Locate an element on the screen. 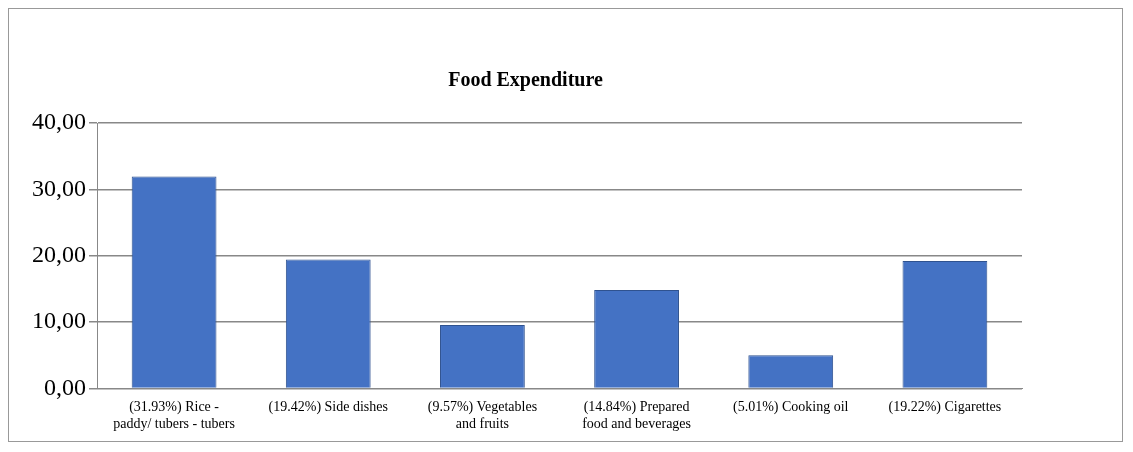 The image size is (1133, 452). x-tick-label: (19.22%) Cigarettes is located at coordinates (945, 407).